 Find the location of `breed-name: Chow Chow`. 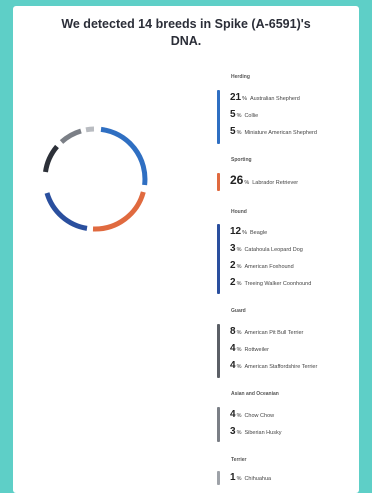

breed-name: Chow Chow is located at coordinates (259, 416).